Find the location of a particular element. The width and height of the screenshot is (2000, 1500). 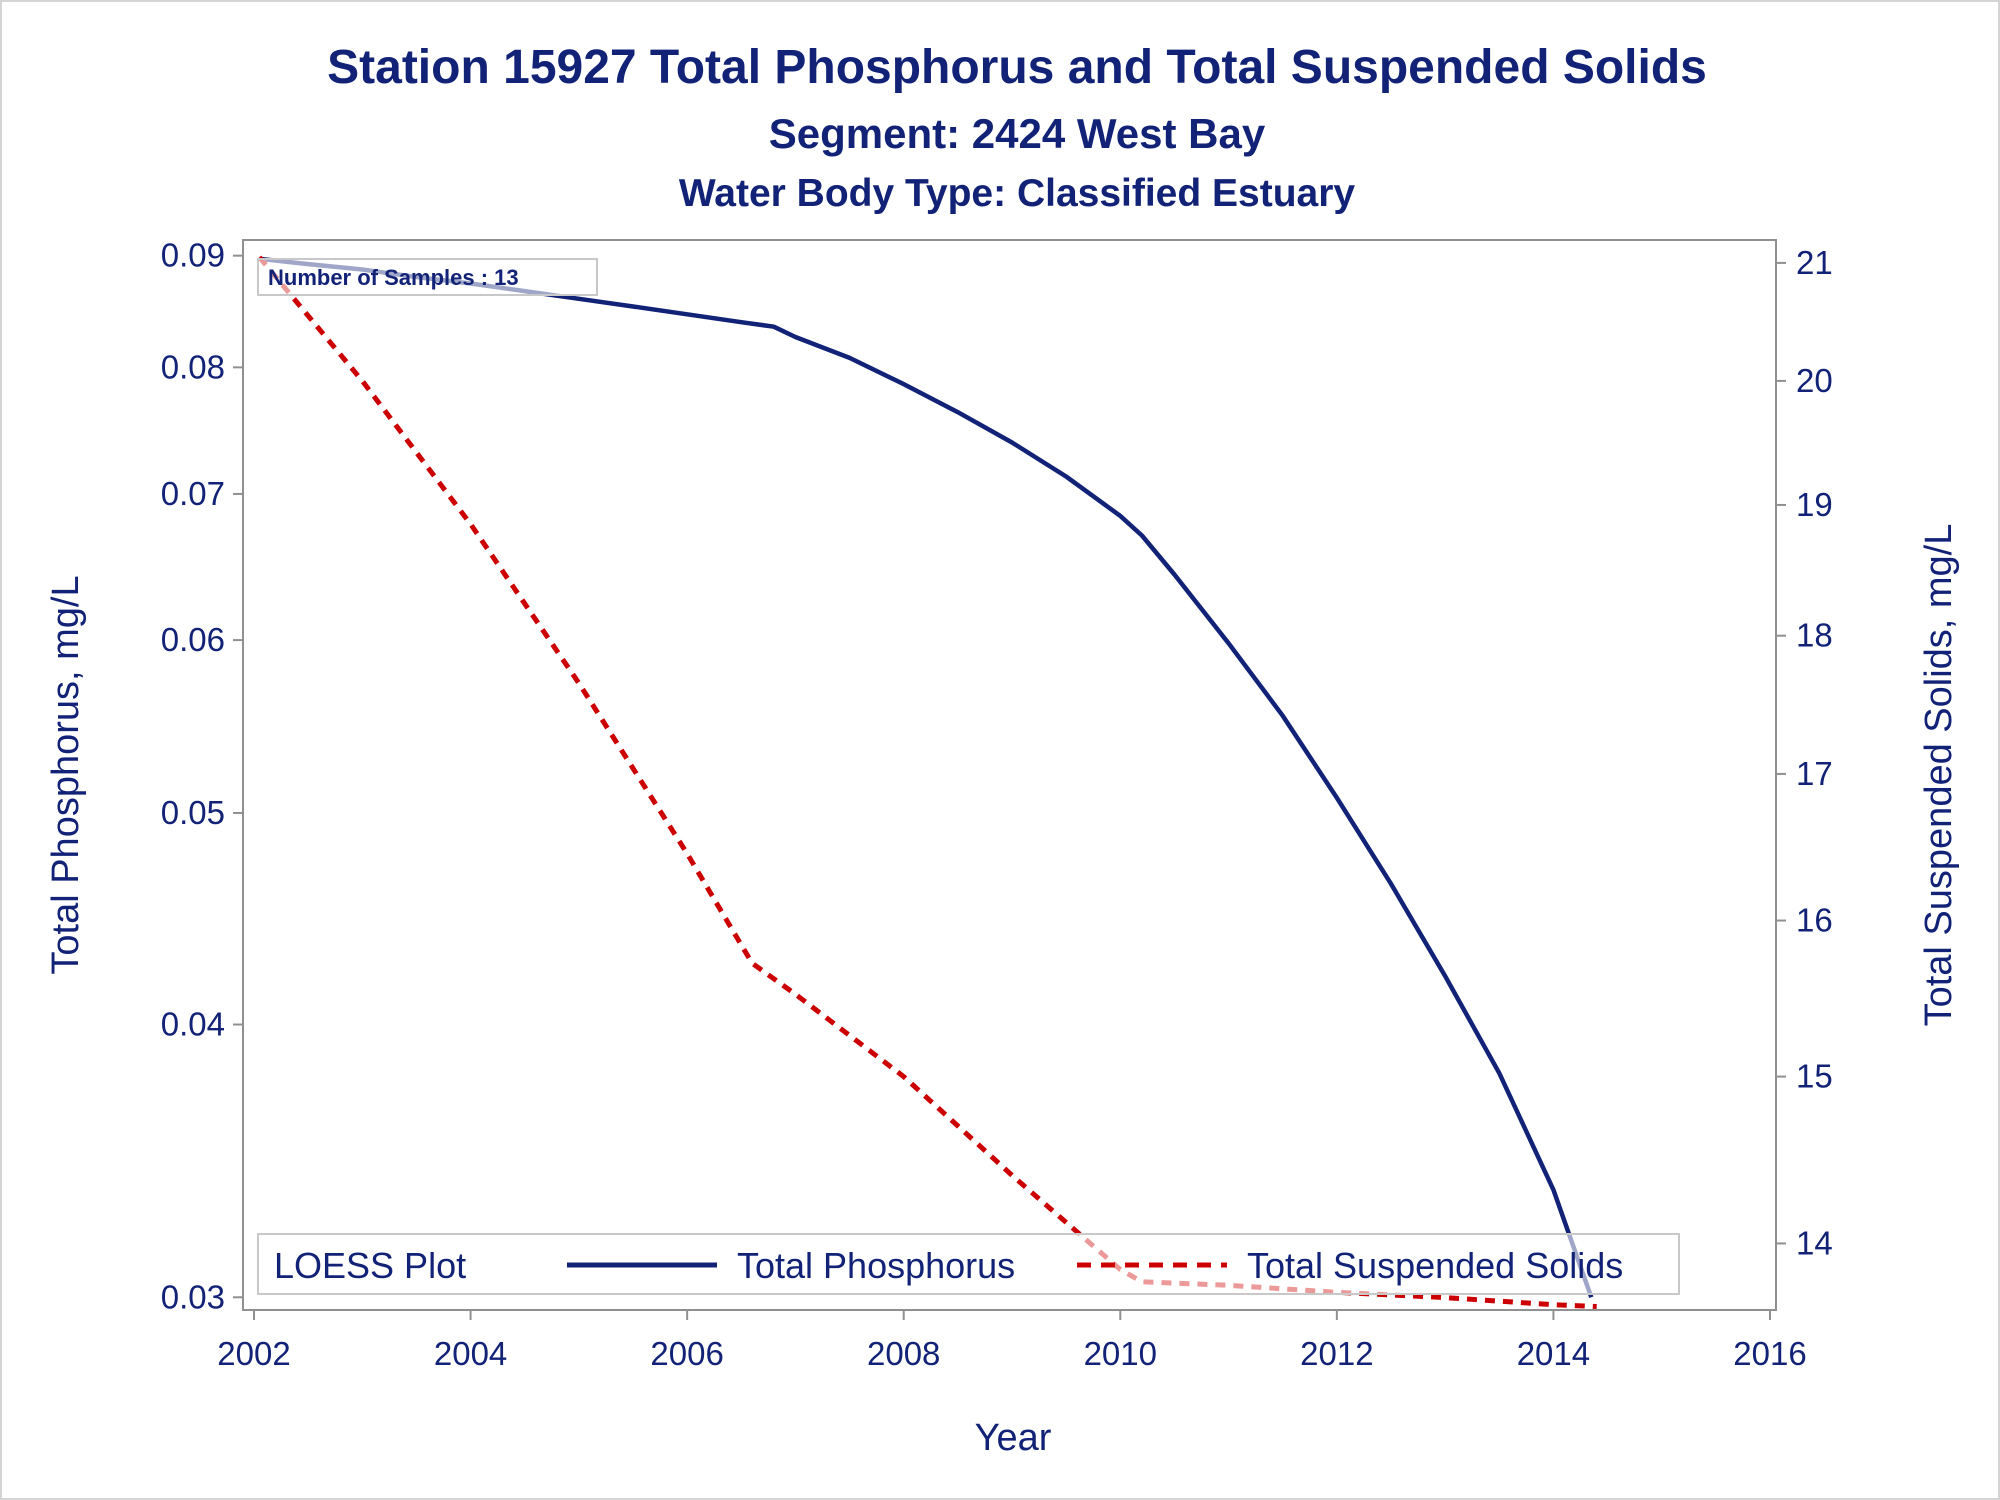

y-left-tick-label: 0.07 is located at coordinates (193, 493).